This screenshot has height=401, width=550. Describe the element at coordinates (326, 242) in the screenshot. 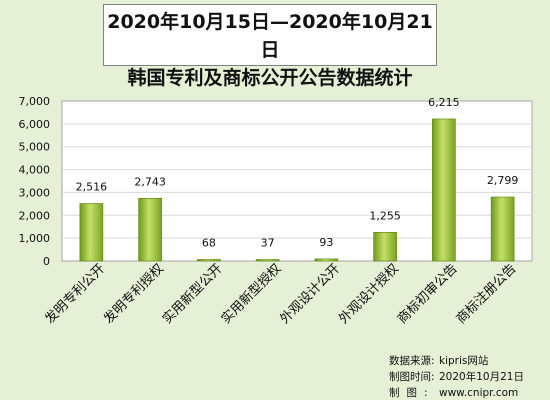

I see `data-label: 93` at that location.